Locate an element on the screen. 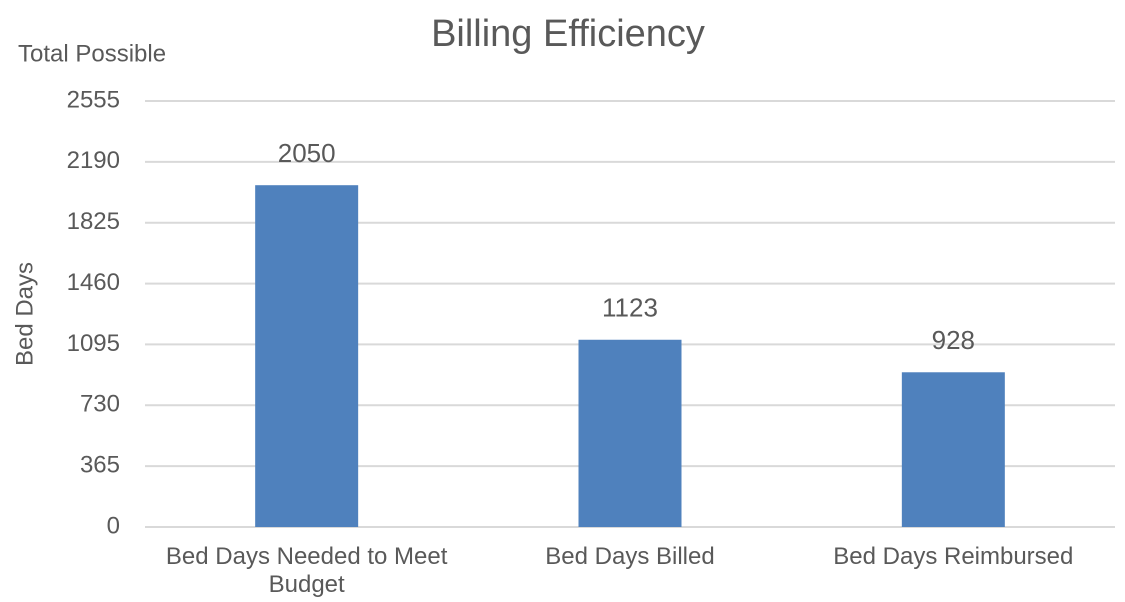 The width and height of the screenshot is (1125, 602). y-tick-label: 2190 is located at coordinates (93, 160).